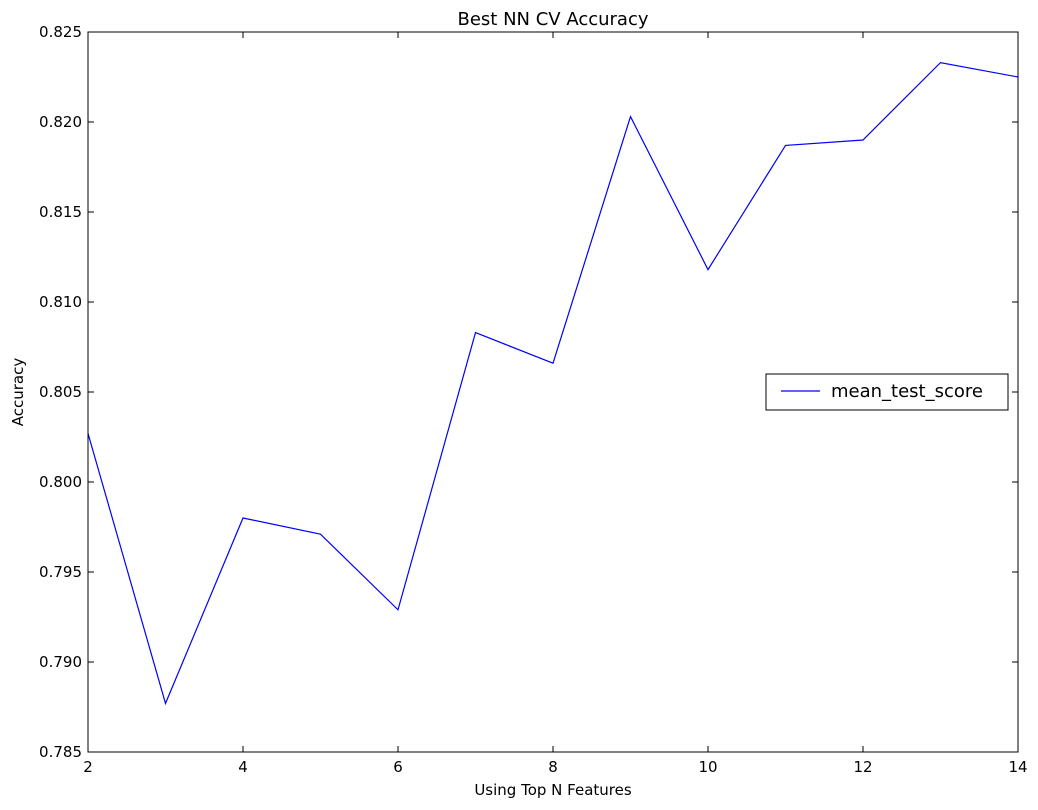 This screenshot has width=1038, height=810. I want to click on x-tick-label: 14, so click(1017, 767).